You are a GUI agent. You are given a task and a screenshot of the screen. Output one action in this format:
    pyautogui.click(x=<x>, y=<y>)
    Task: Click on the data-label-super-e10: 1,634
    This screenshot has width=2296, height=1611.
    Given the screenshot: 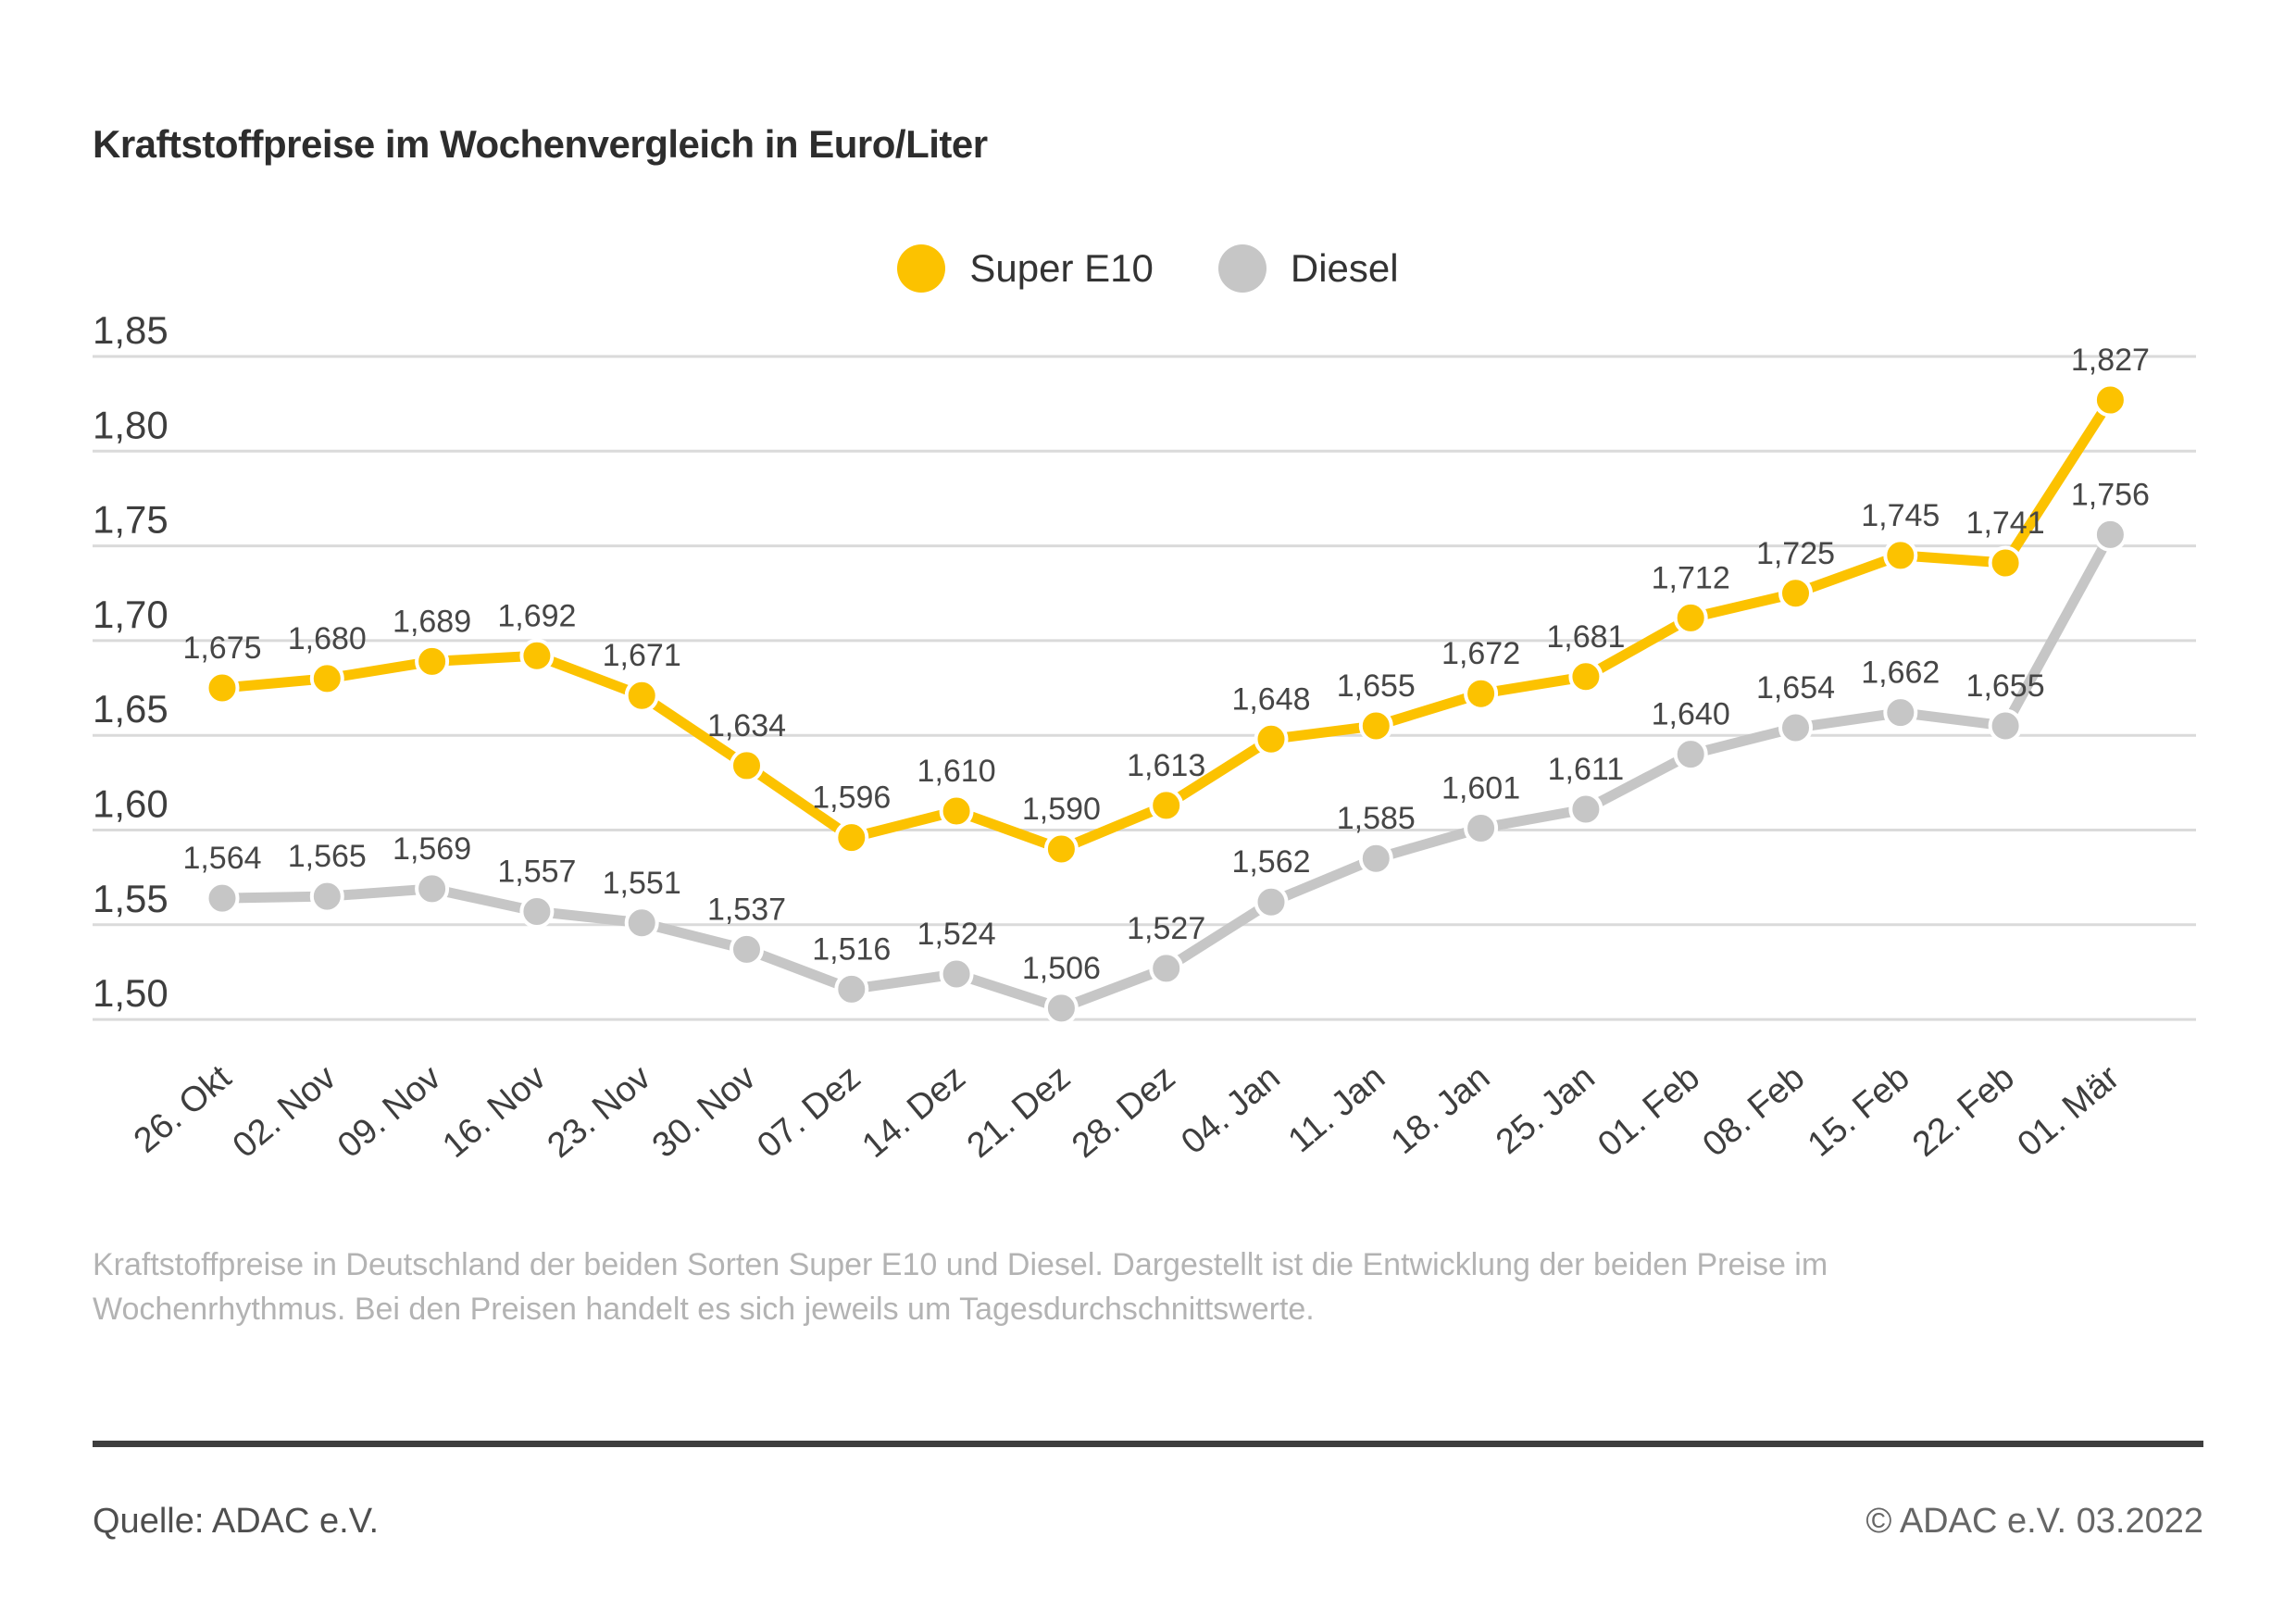 What is the action you would take?
    pyautogui.click(x=746, y=725)
    